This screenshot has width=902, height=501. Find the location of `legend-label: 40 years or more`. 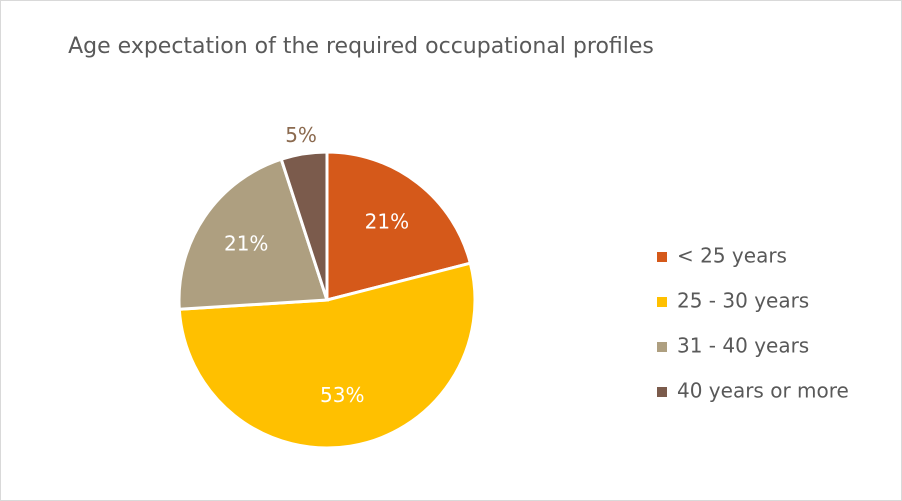

legend-label: 40 years or more is located at coordinates (763, 391).